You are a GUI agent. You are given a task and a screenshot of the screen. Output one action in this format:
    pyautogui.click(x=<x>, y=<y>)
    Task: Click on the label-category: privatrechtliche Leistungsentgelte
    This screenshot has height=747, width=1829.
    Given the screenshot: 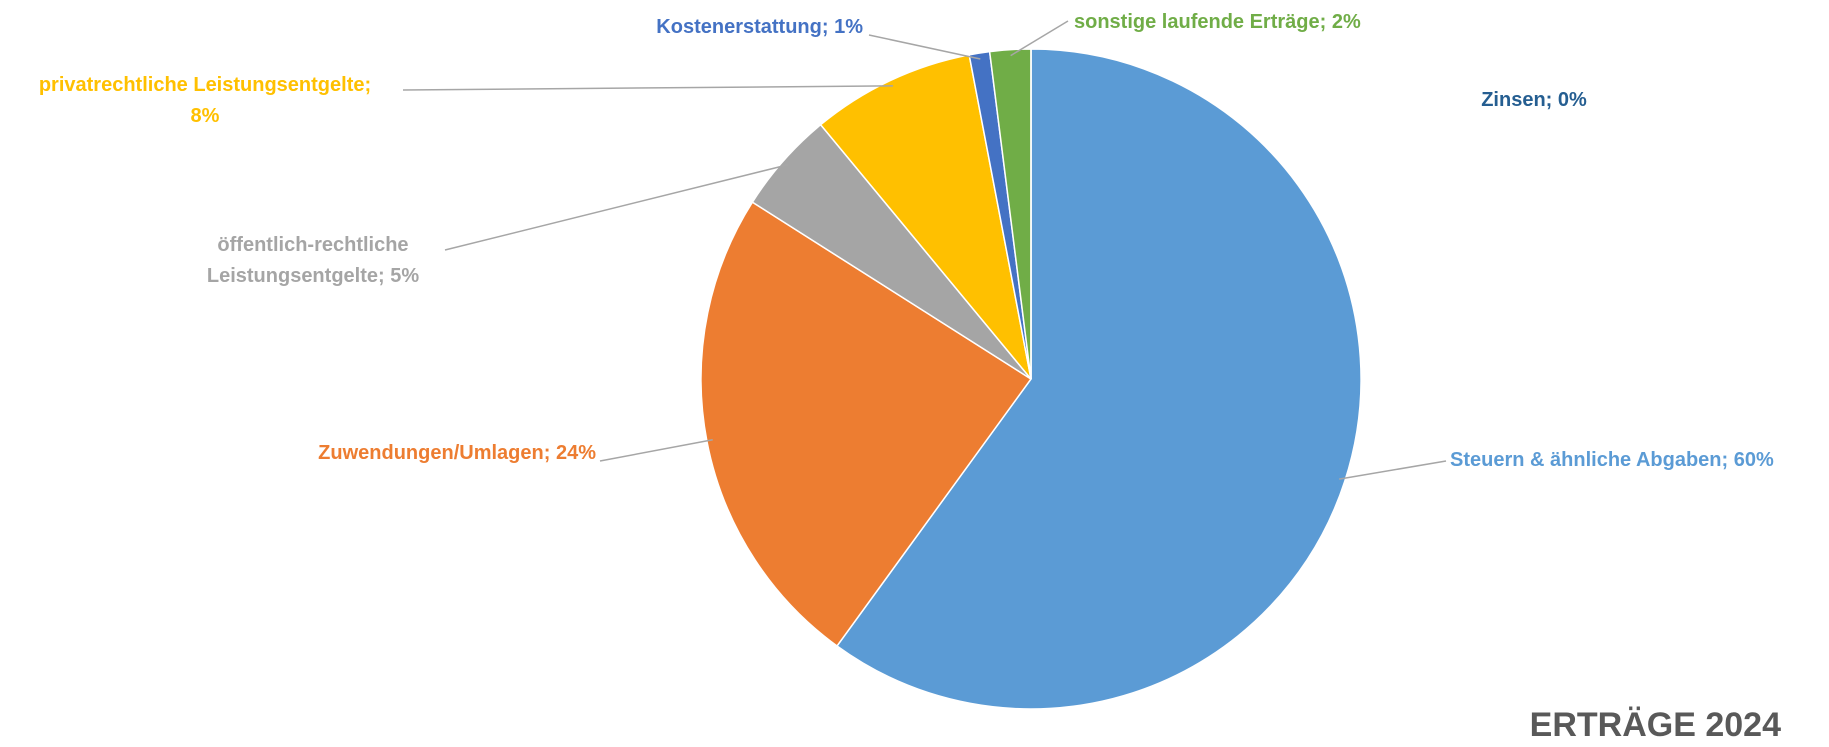 What is the action you would take?
    pyautogui.click(x=201, y=85)
    